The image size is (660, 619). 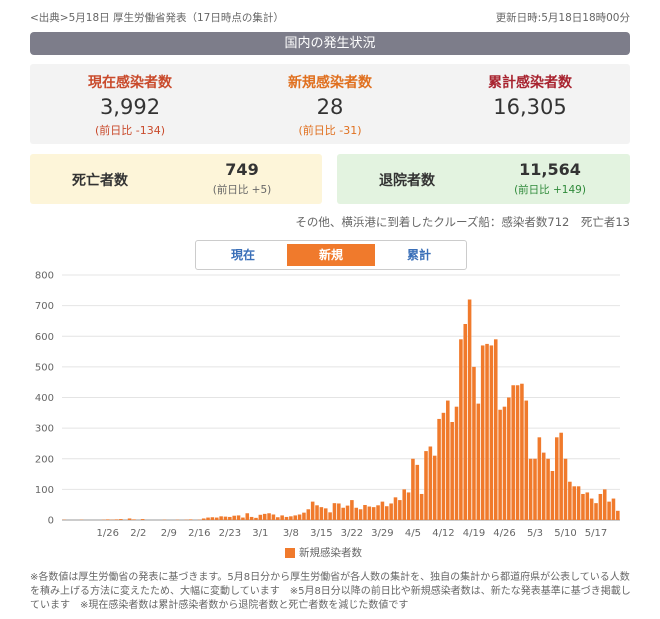 What do you see at coordinates (565, 533) in the screenshot?
I see `x-tick-label: 5/10` at bounding box center [565, 533].